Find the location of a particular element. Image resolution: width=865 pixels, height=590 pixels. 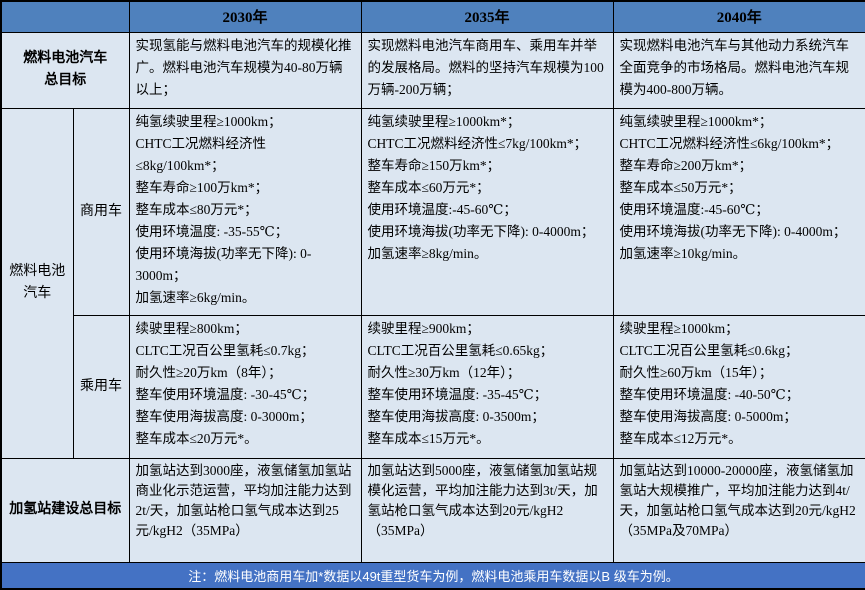

total-goal-2030-cell: 实现氢能与燃料电池汽车的规模化推广。燃料电池汽车规模为40-80万辆以上； is located at coordinates (245, 70).